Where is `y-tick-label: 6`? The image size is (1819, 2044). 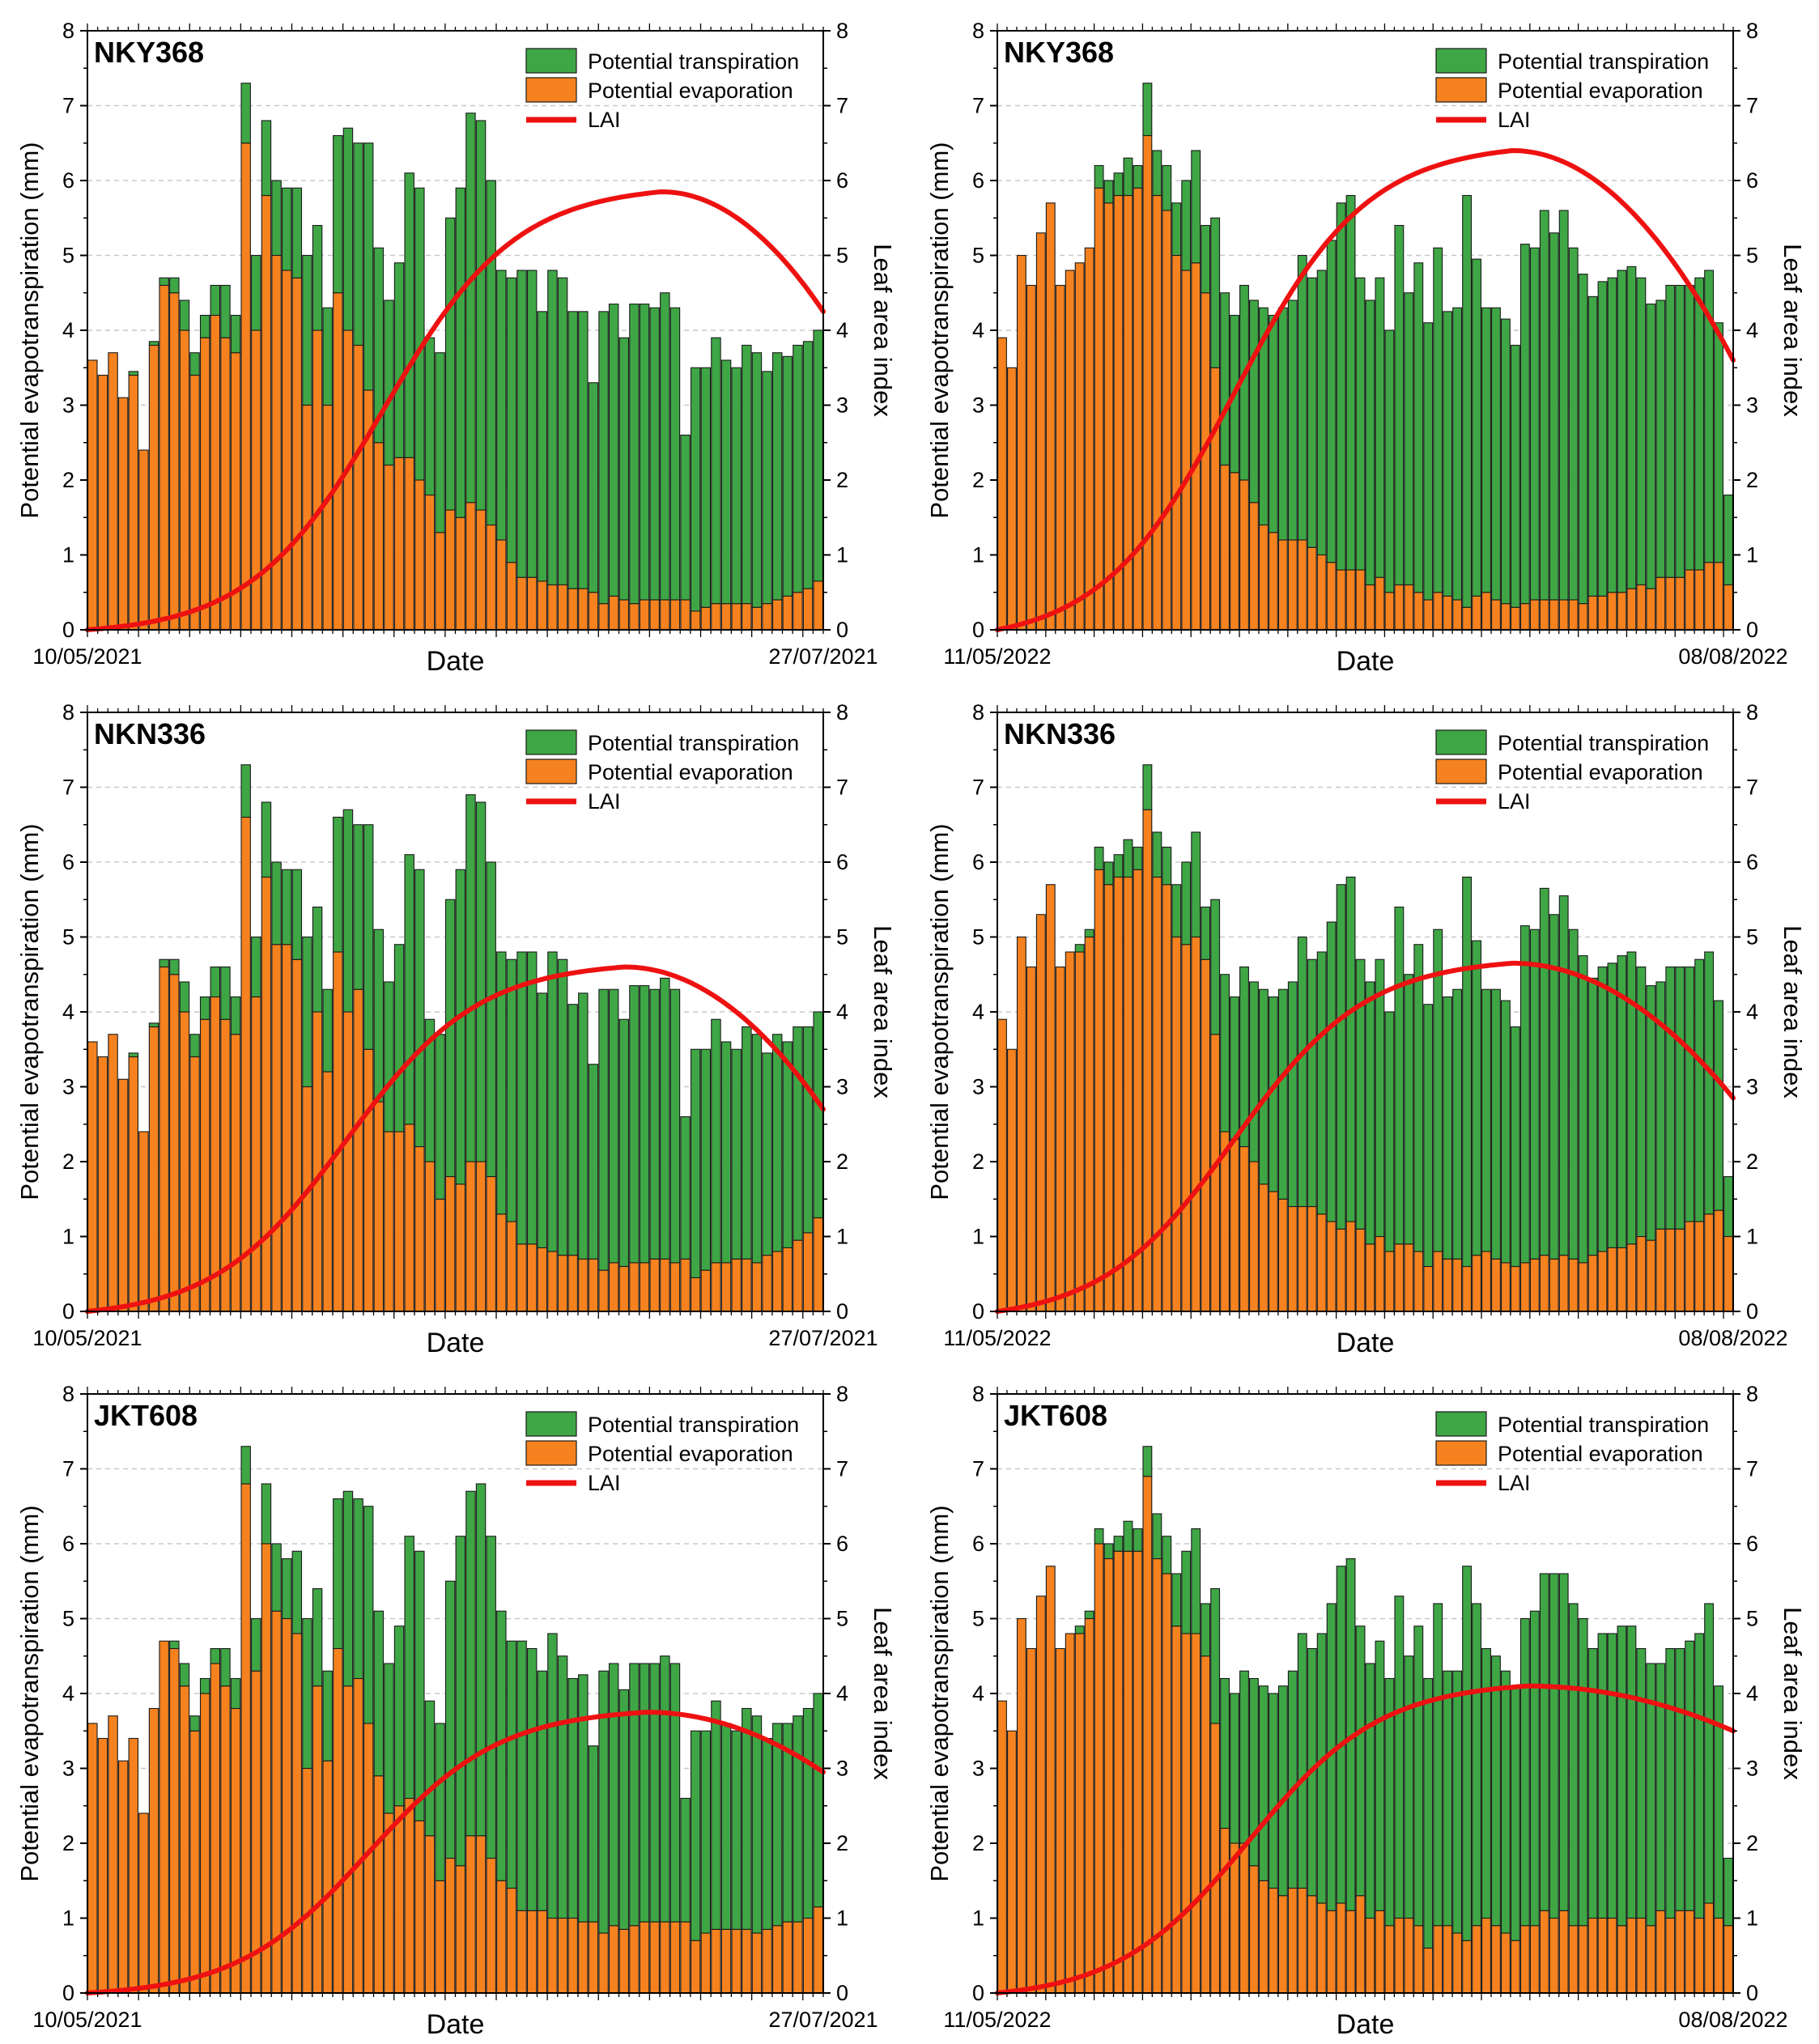
y-tick-label: 6 is located at coordinates (68, 862).